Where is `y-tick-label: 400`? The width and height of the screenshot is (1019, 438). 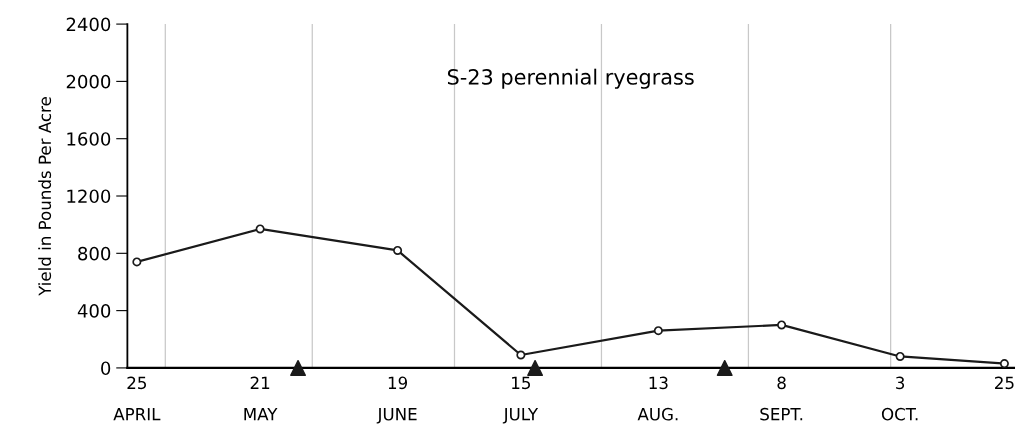
y-tick-label: 400 is located at coordinates (94, 311).